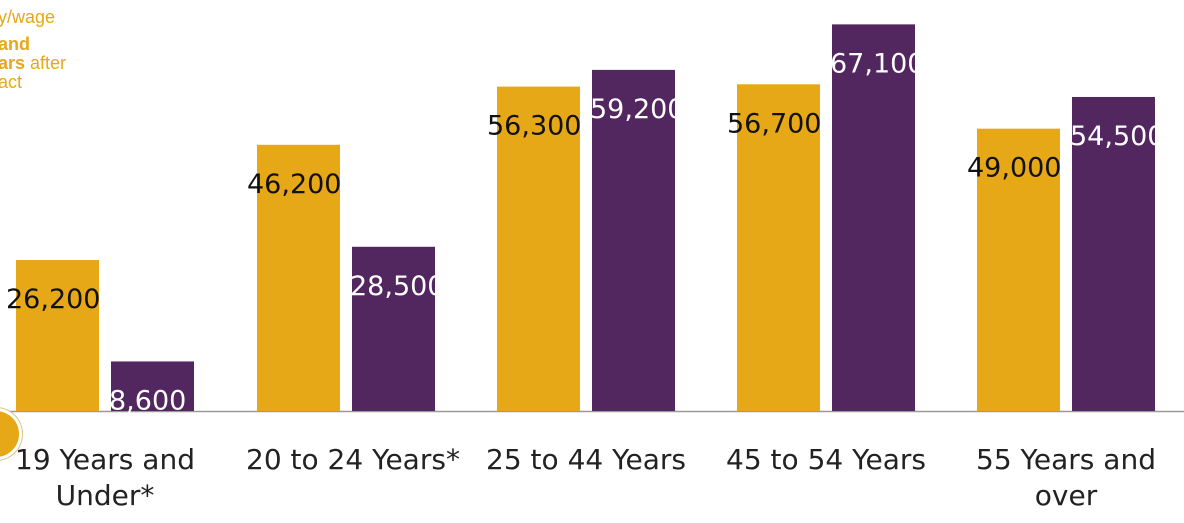 The height and width of the screenshot is (523, 1184). I want to click on legend-text: y/wage and ars after act, so click(64, 50).